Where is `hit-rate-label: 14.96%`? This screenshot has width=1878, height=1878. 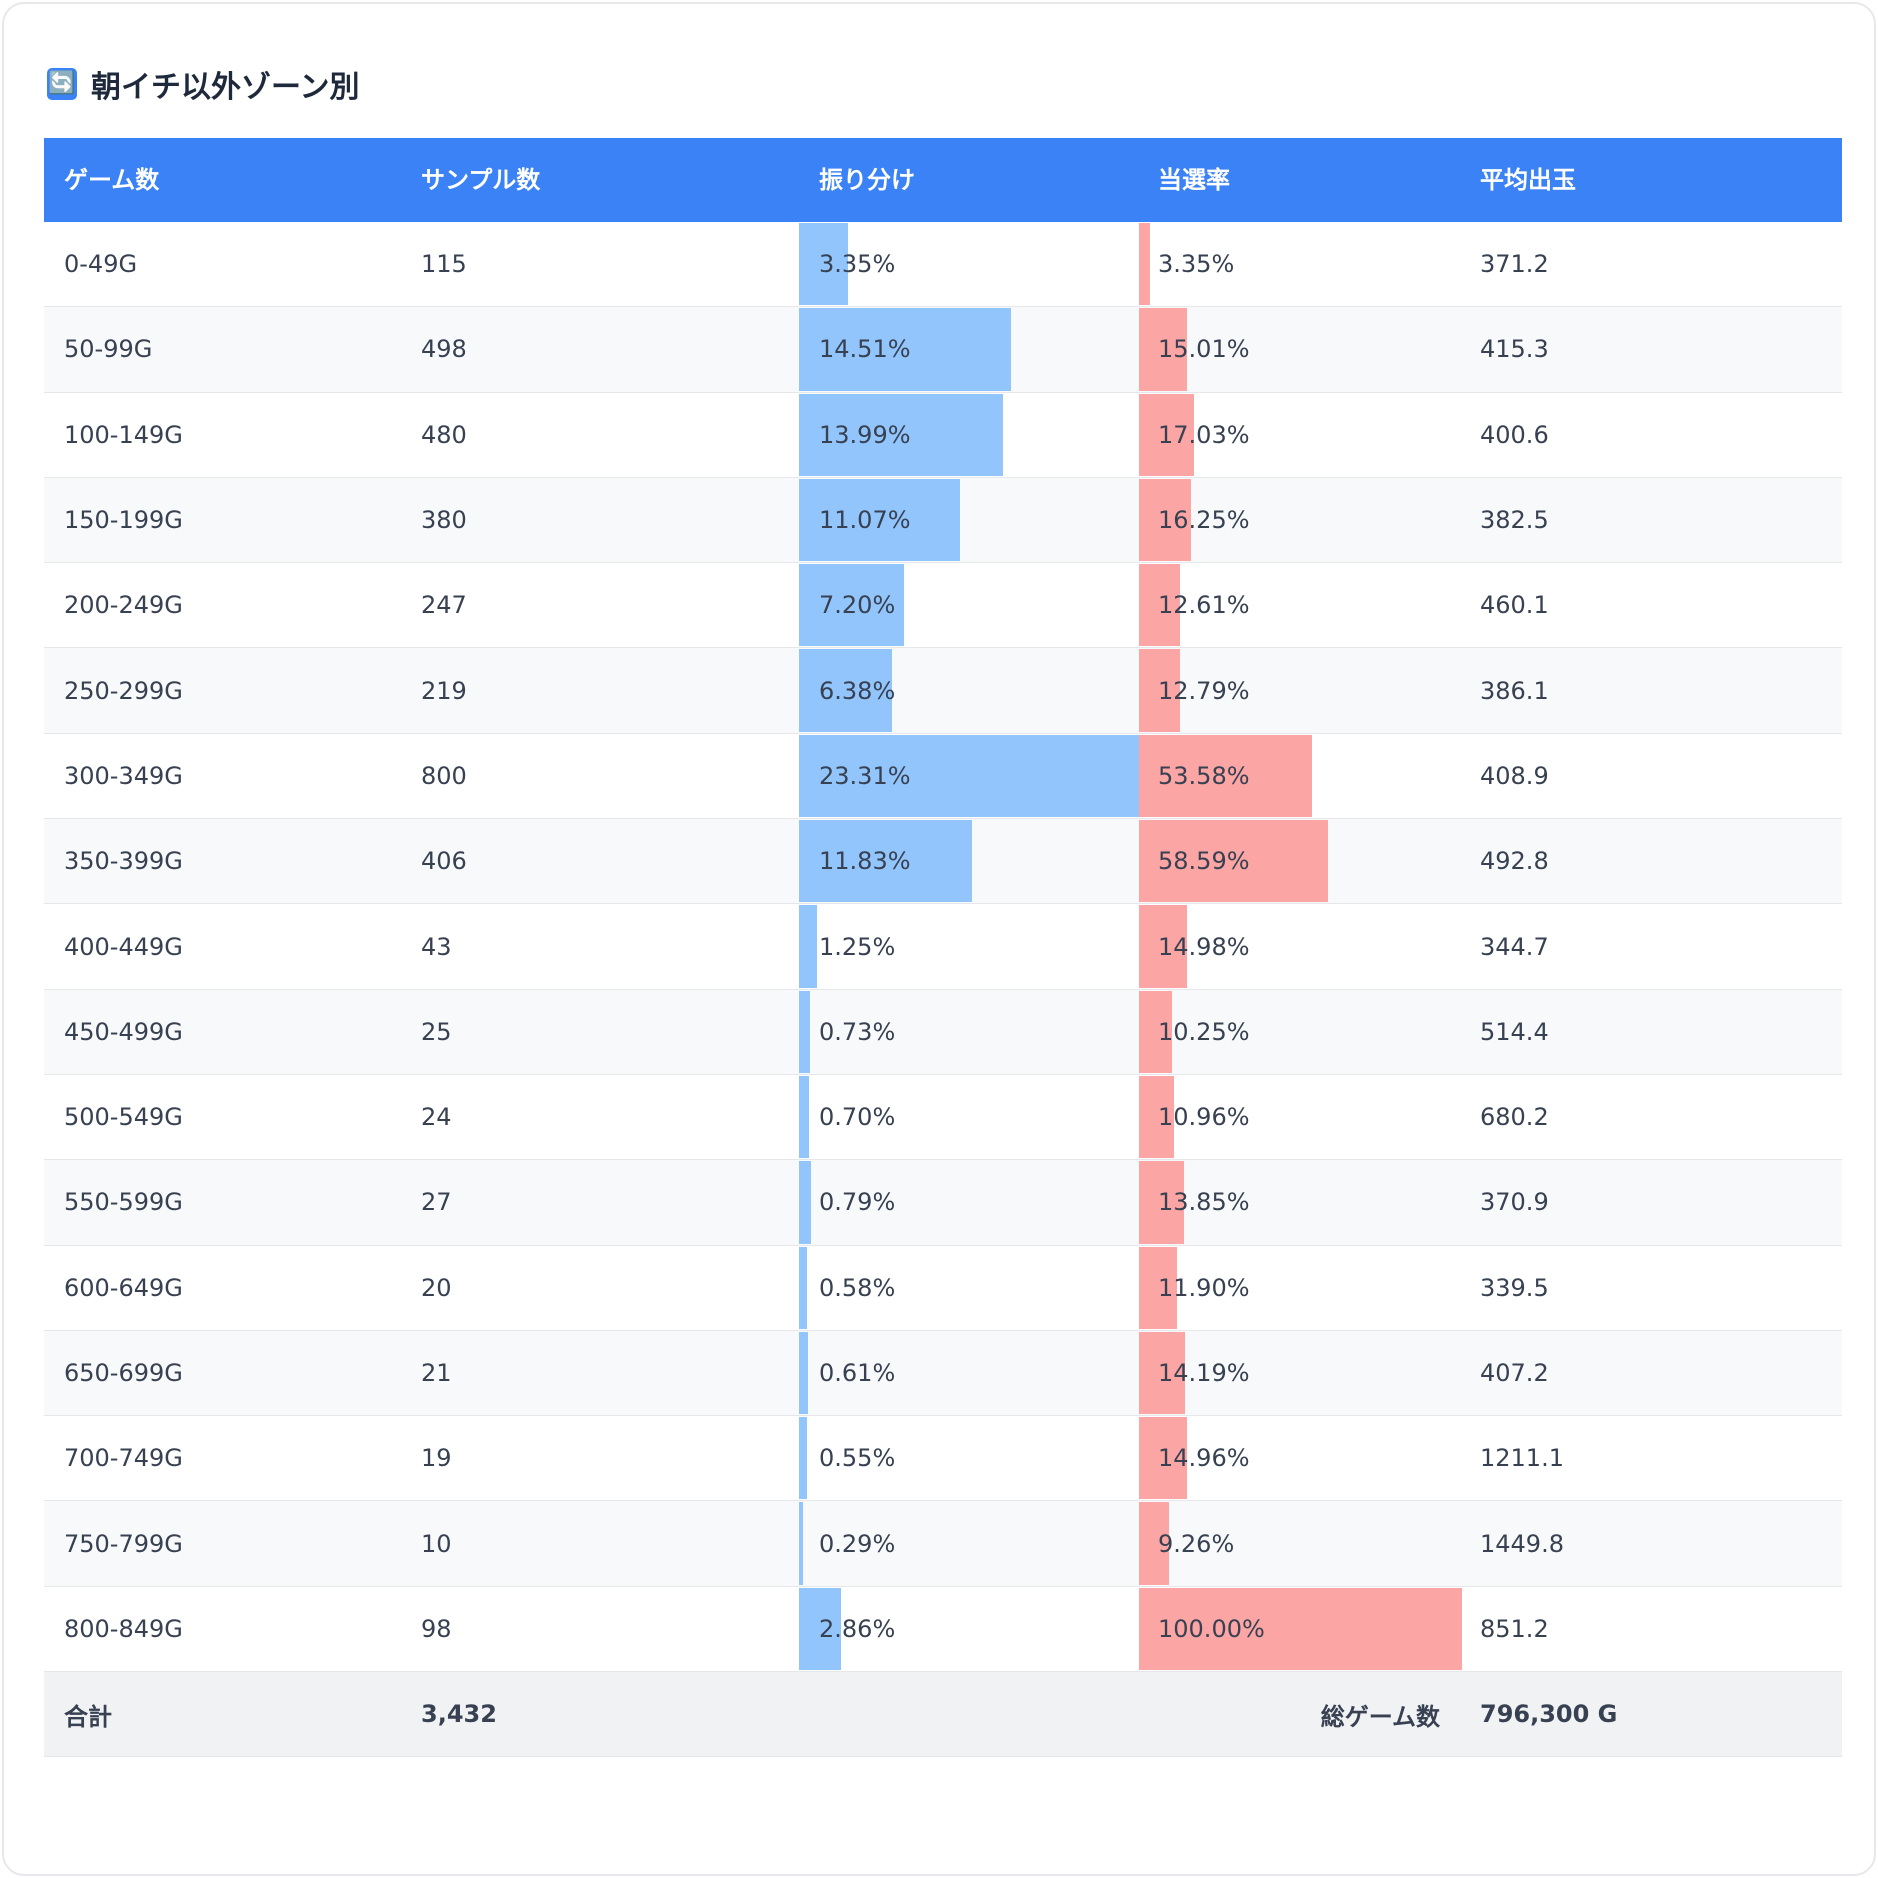 hit-rate-label: 14.96% is located at coordinates (1204, 1458).